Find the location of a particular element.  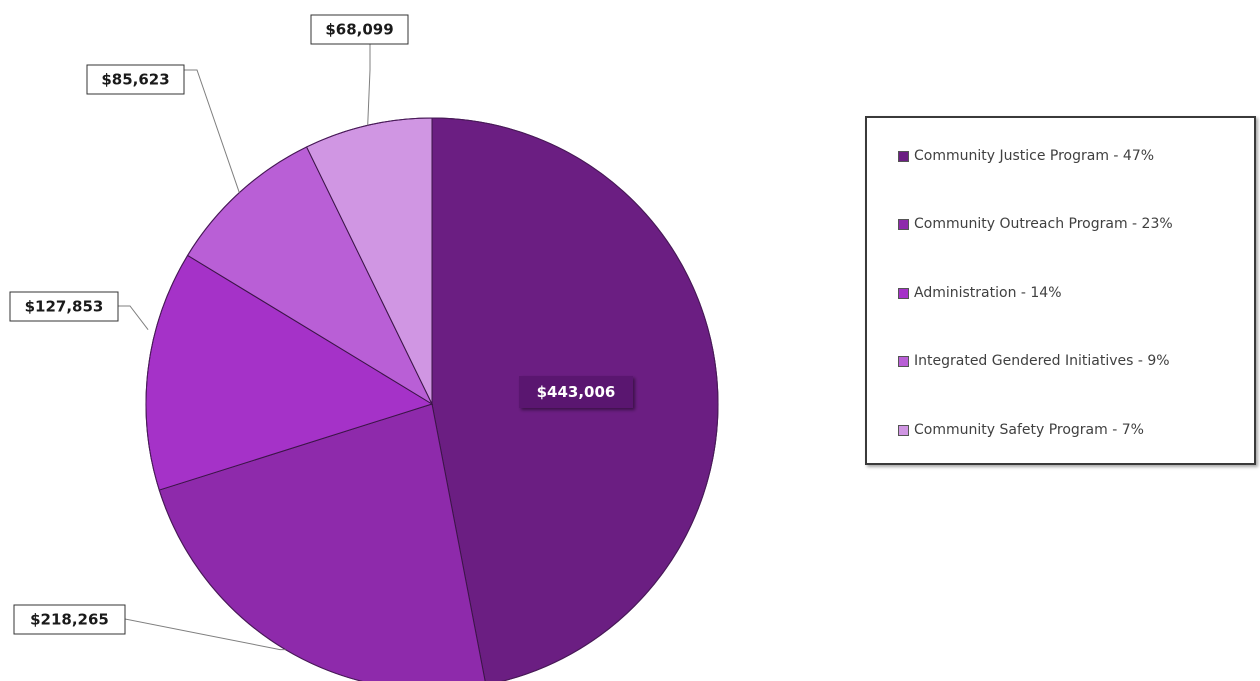

data-label-community-outreach-program: $218,265 is located at coordinates (69, 619).